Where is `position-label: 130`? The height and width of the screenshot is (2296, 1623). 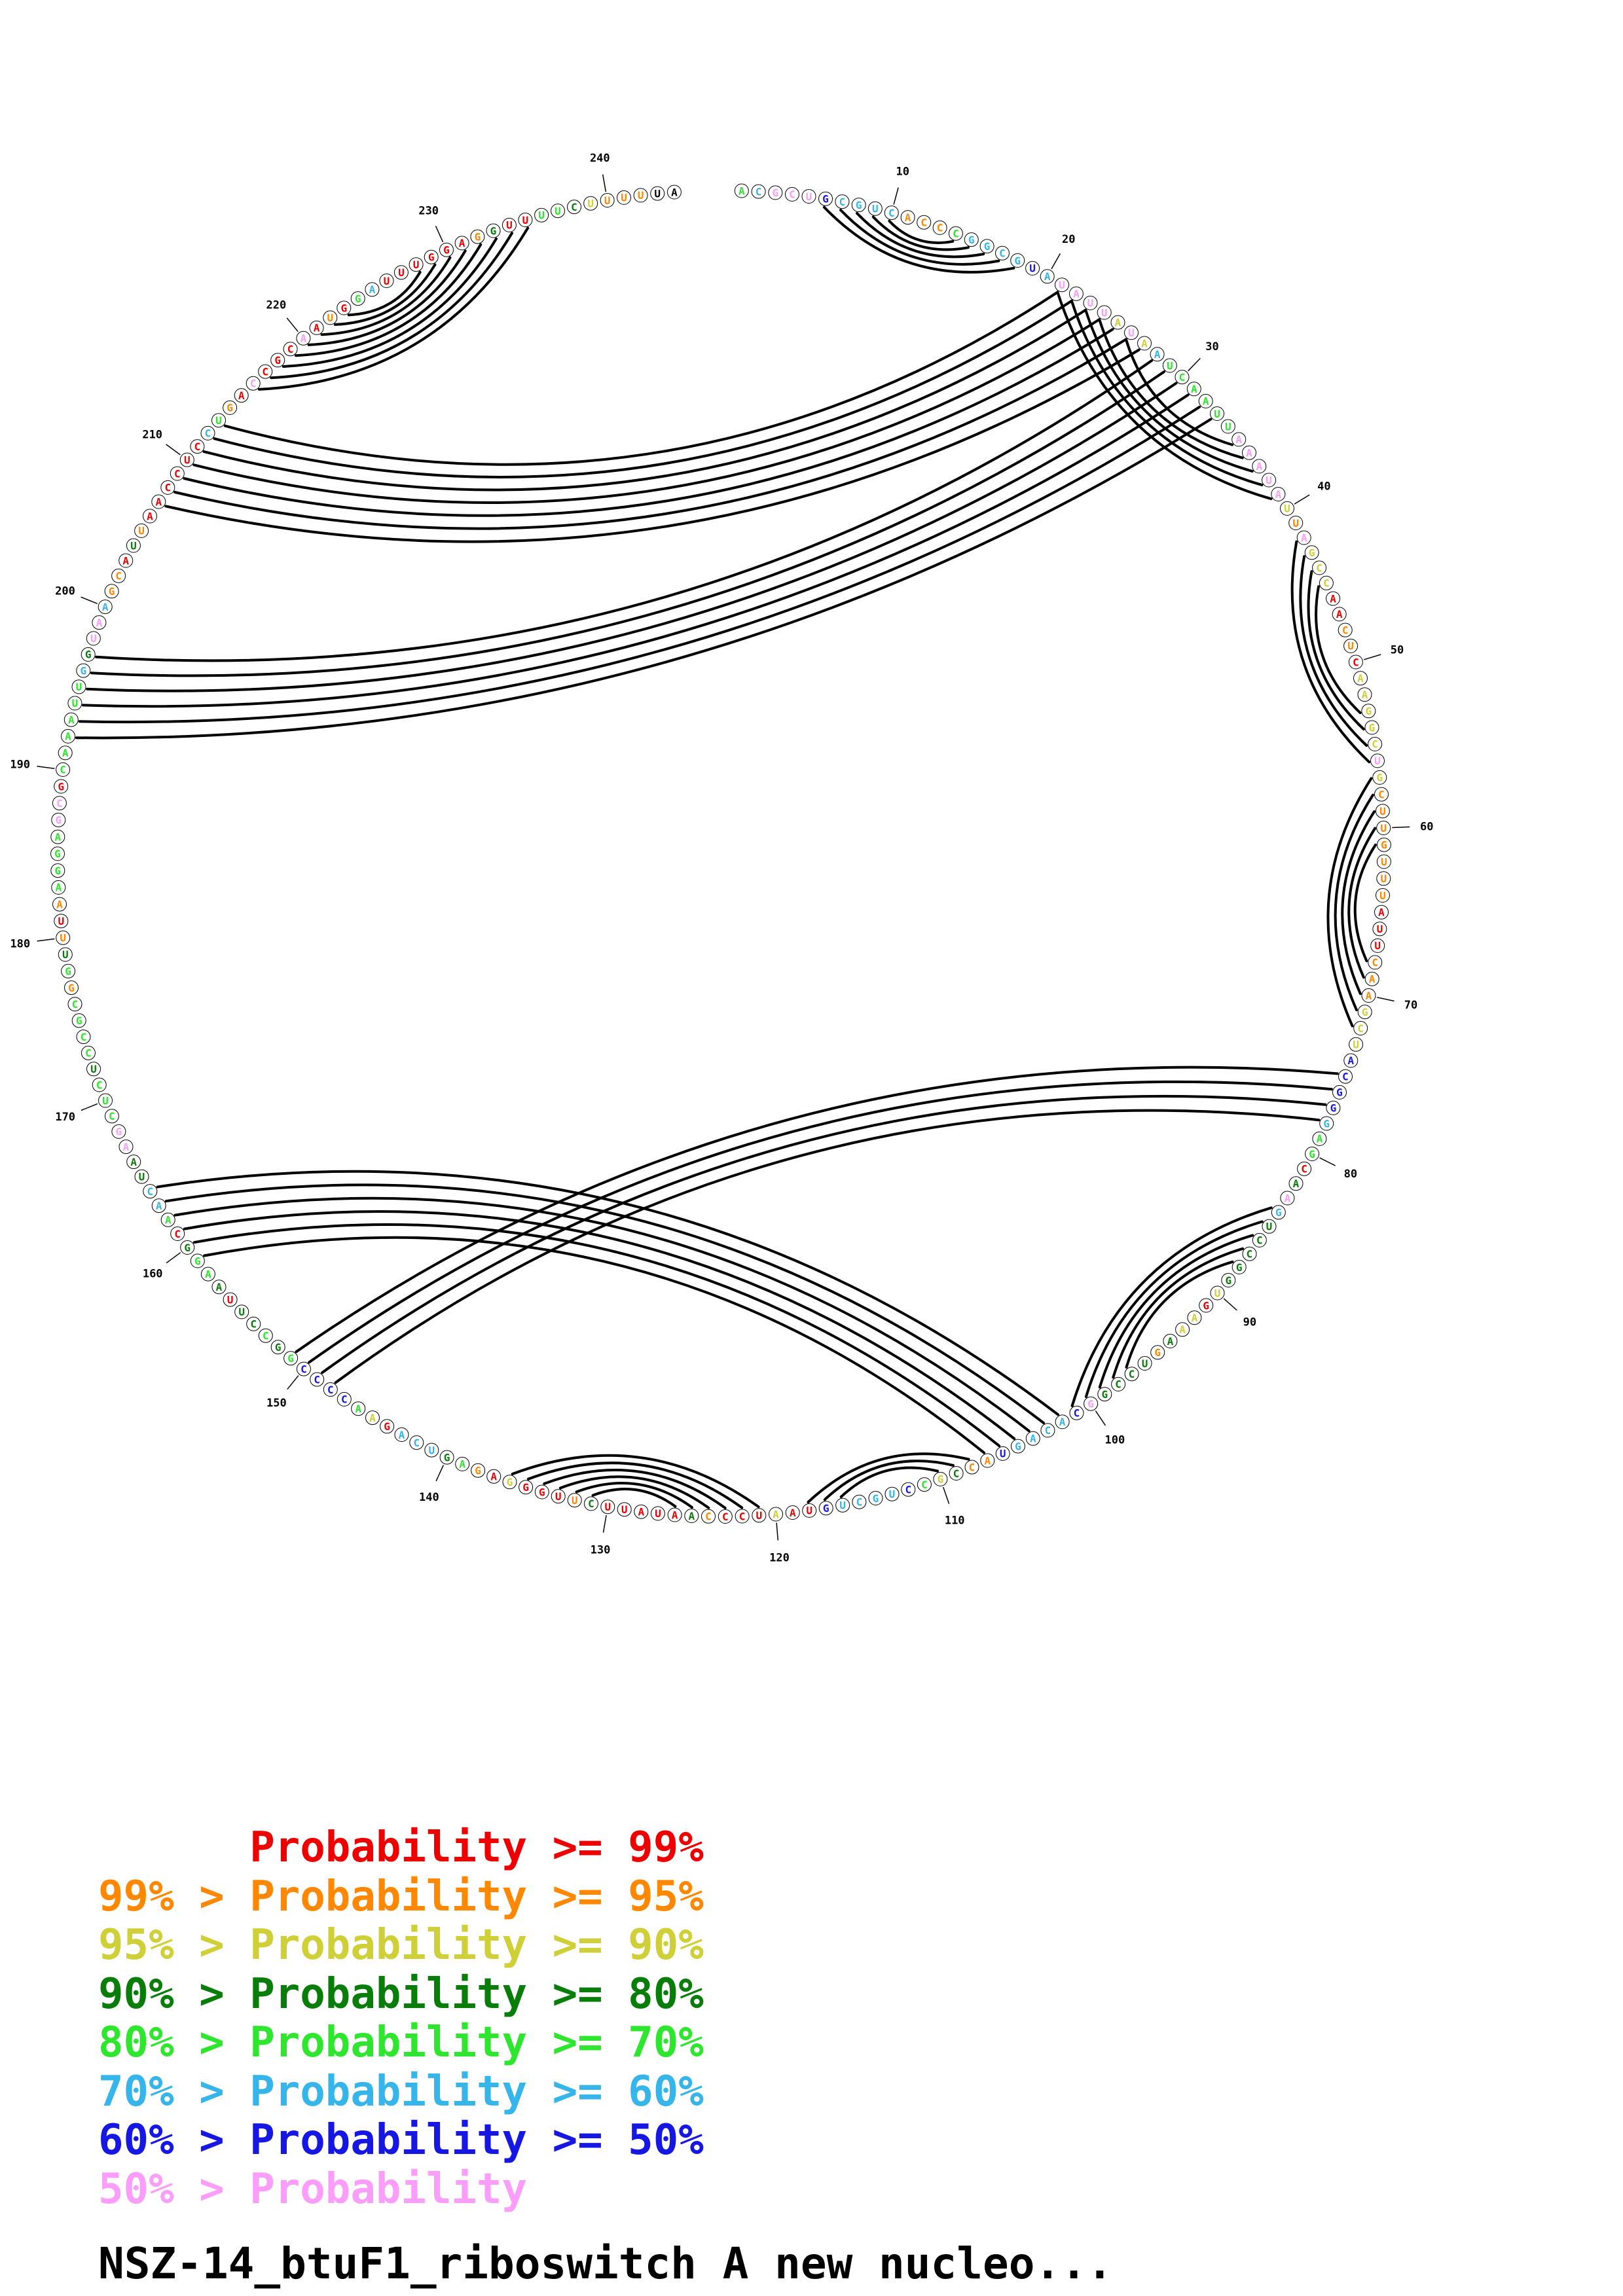 position-label: 130 is located at coordinates (601, 1549).